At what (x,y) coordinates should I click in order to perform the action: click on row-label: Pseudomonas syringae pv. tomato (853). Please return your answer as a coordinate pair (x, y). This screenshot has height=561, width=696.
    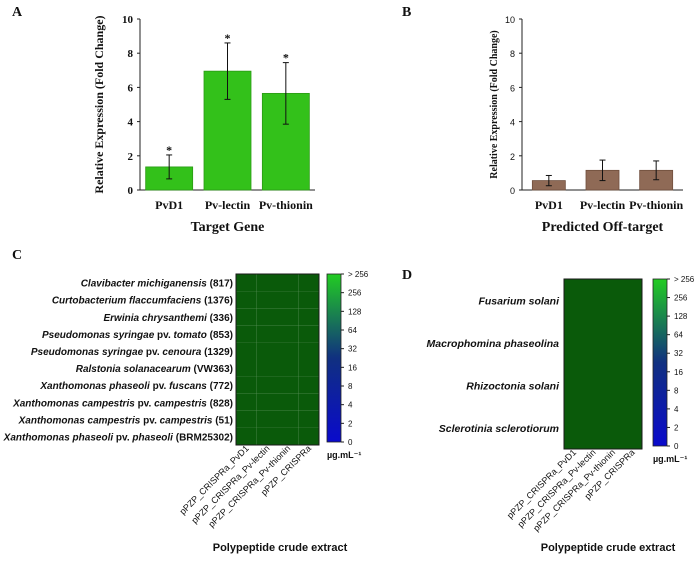
    Looking at the image, I should click on (137, 335).